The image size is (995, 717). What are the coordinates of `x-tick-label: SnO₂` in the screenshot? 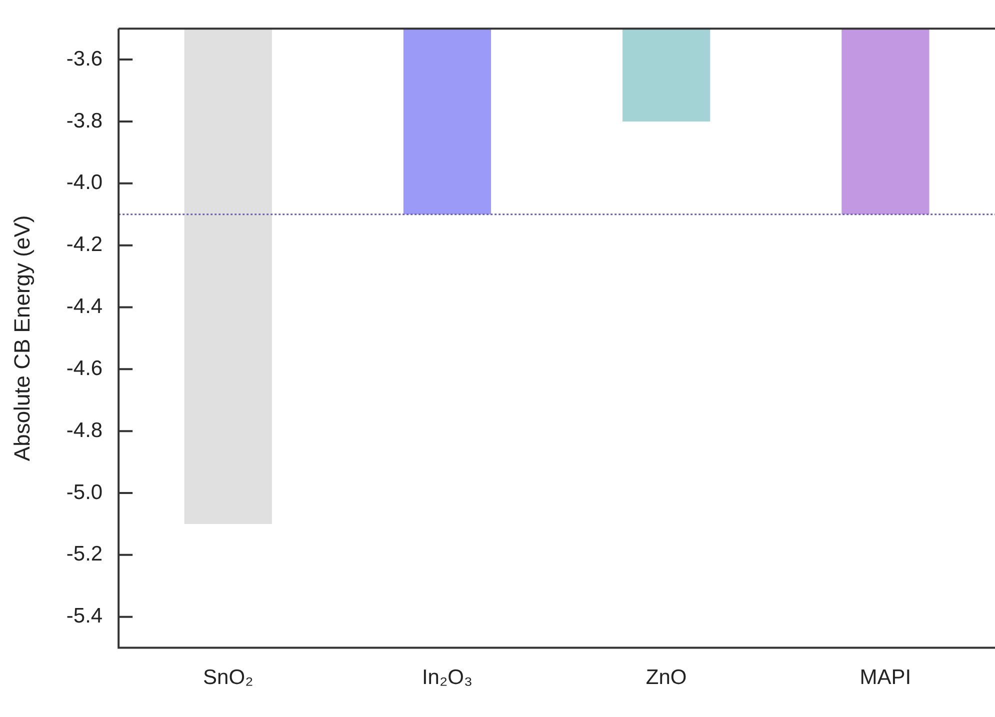 It's located at (228, 678).